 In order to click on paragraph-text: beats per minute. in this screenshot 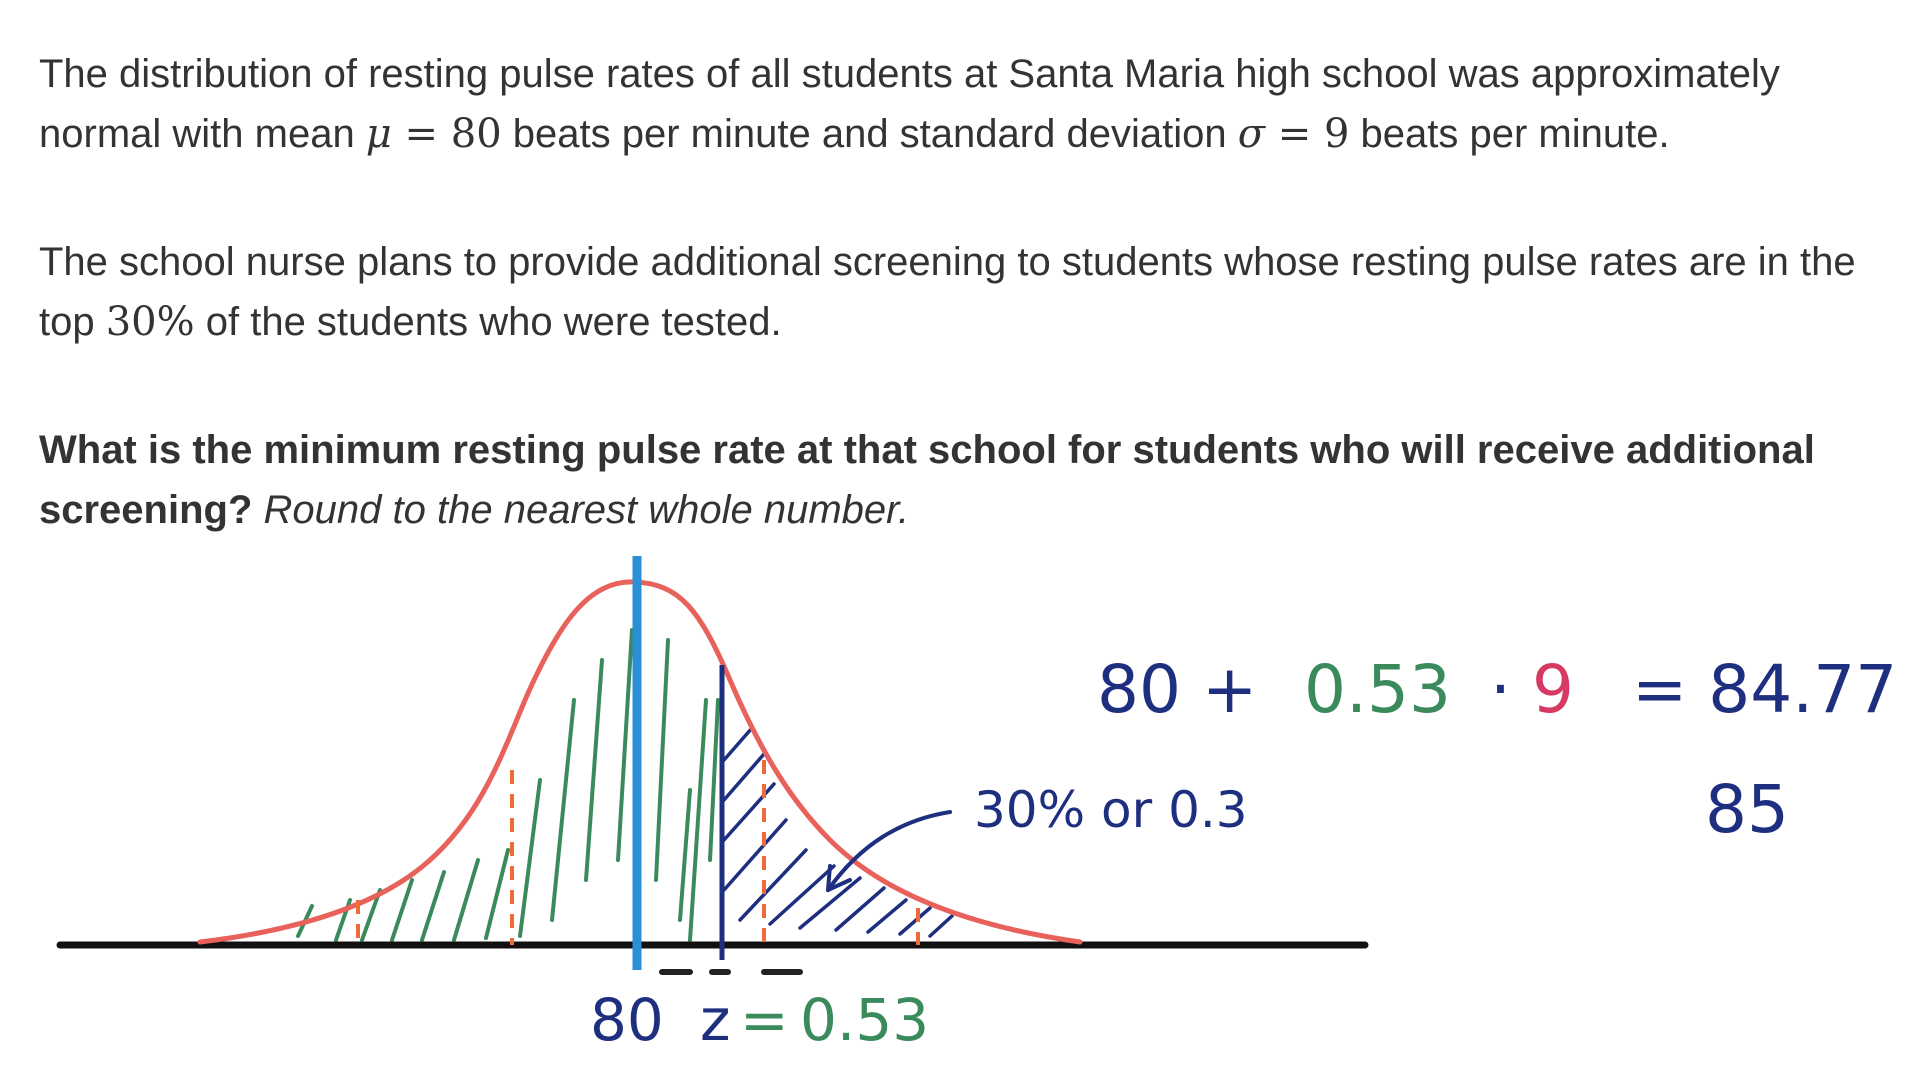, I will do `click(1509, 134)`.